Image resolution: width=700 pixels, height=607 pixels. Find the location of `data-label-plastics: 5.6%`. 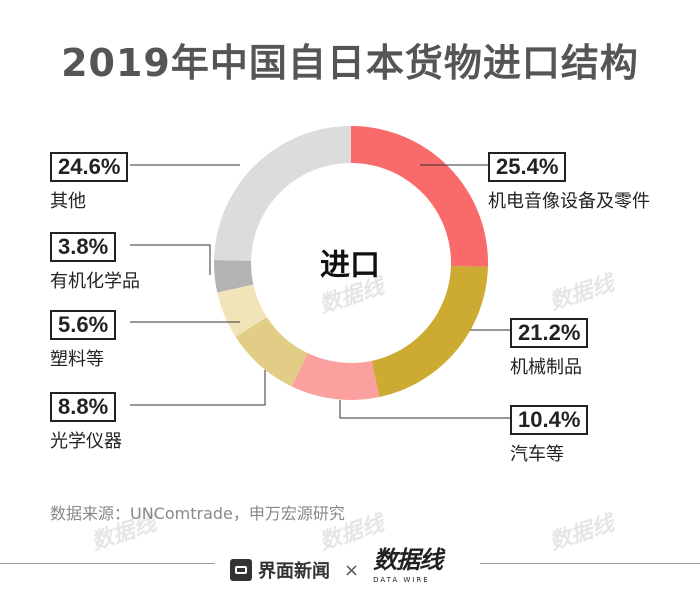

data-label-plastics: 5.6% is located at coordinates (83, 325).